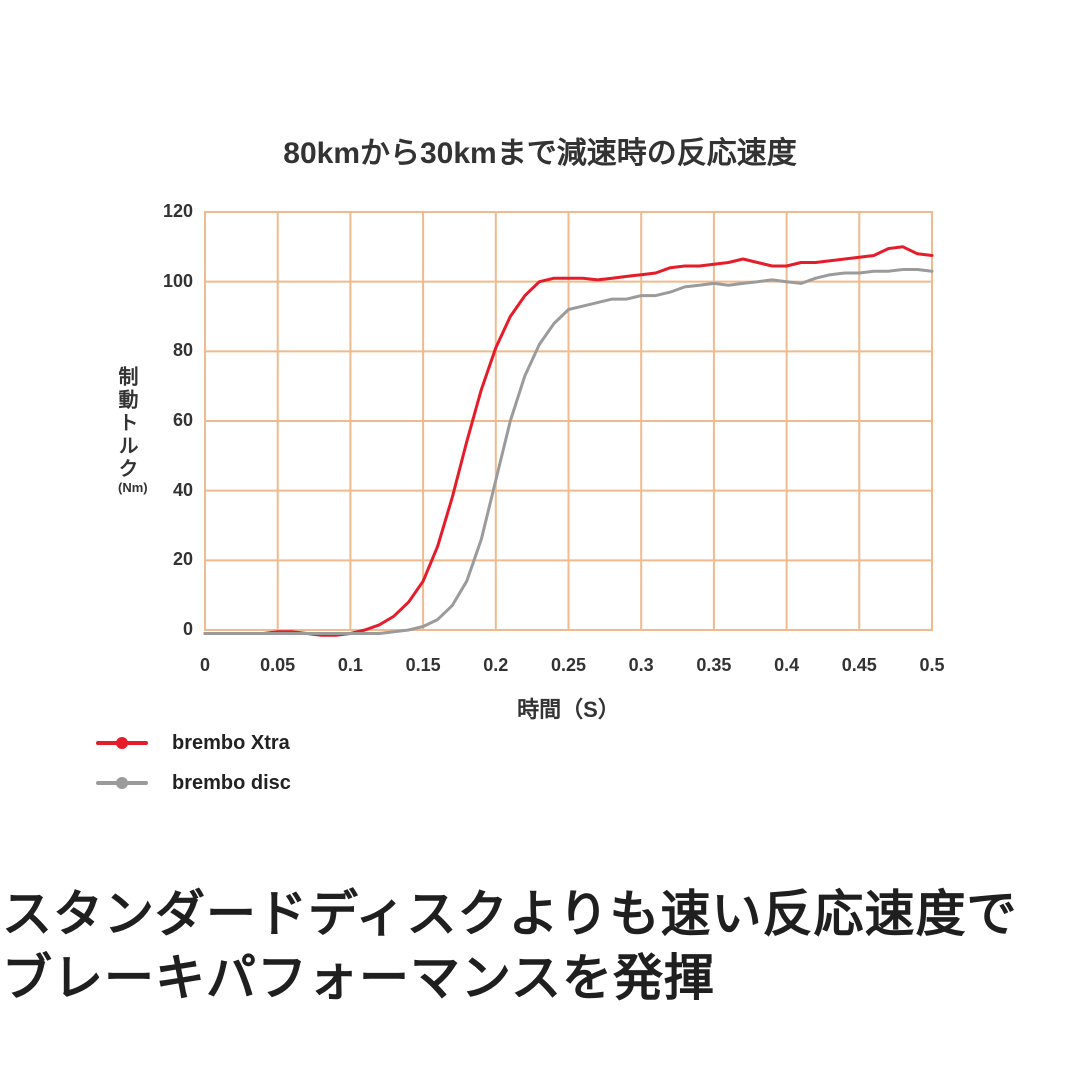  Describe the element at coordinates (568, 709) in the screenshot. I see `x-axis-title: 時間（S）` at that location.